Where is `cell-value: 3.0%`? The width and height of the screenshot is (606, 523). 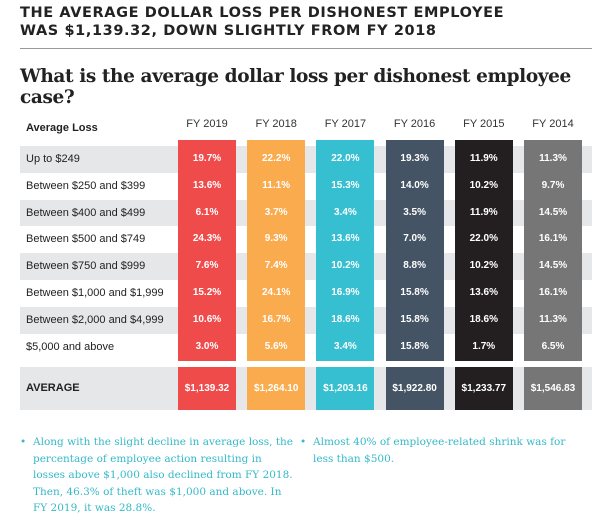
cell-value: 3.0% is located at coordinates (207, 346).